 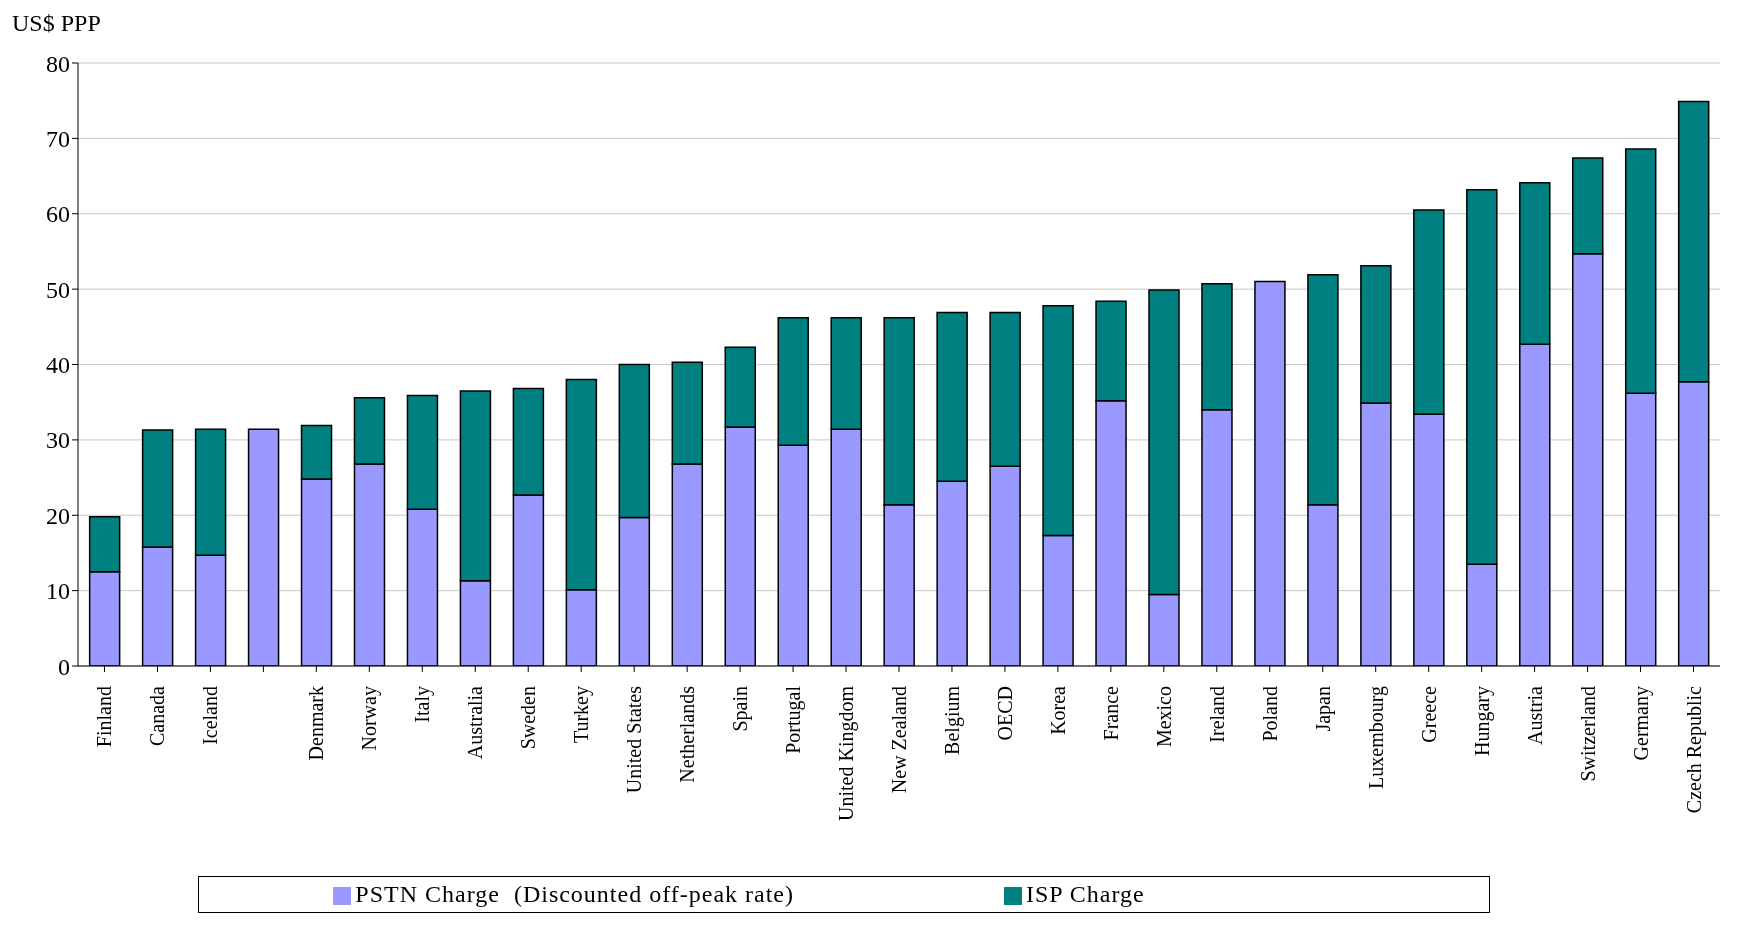 I want to click on x-tick-label: Canada, so click(x=157, y=715).